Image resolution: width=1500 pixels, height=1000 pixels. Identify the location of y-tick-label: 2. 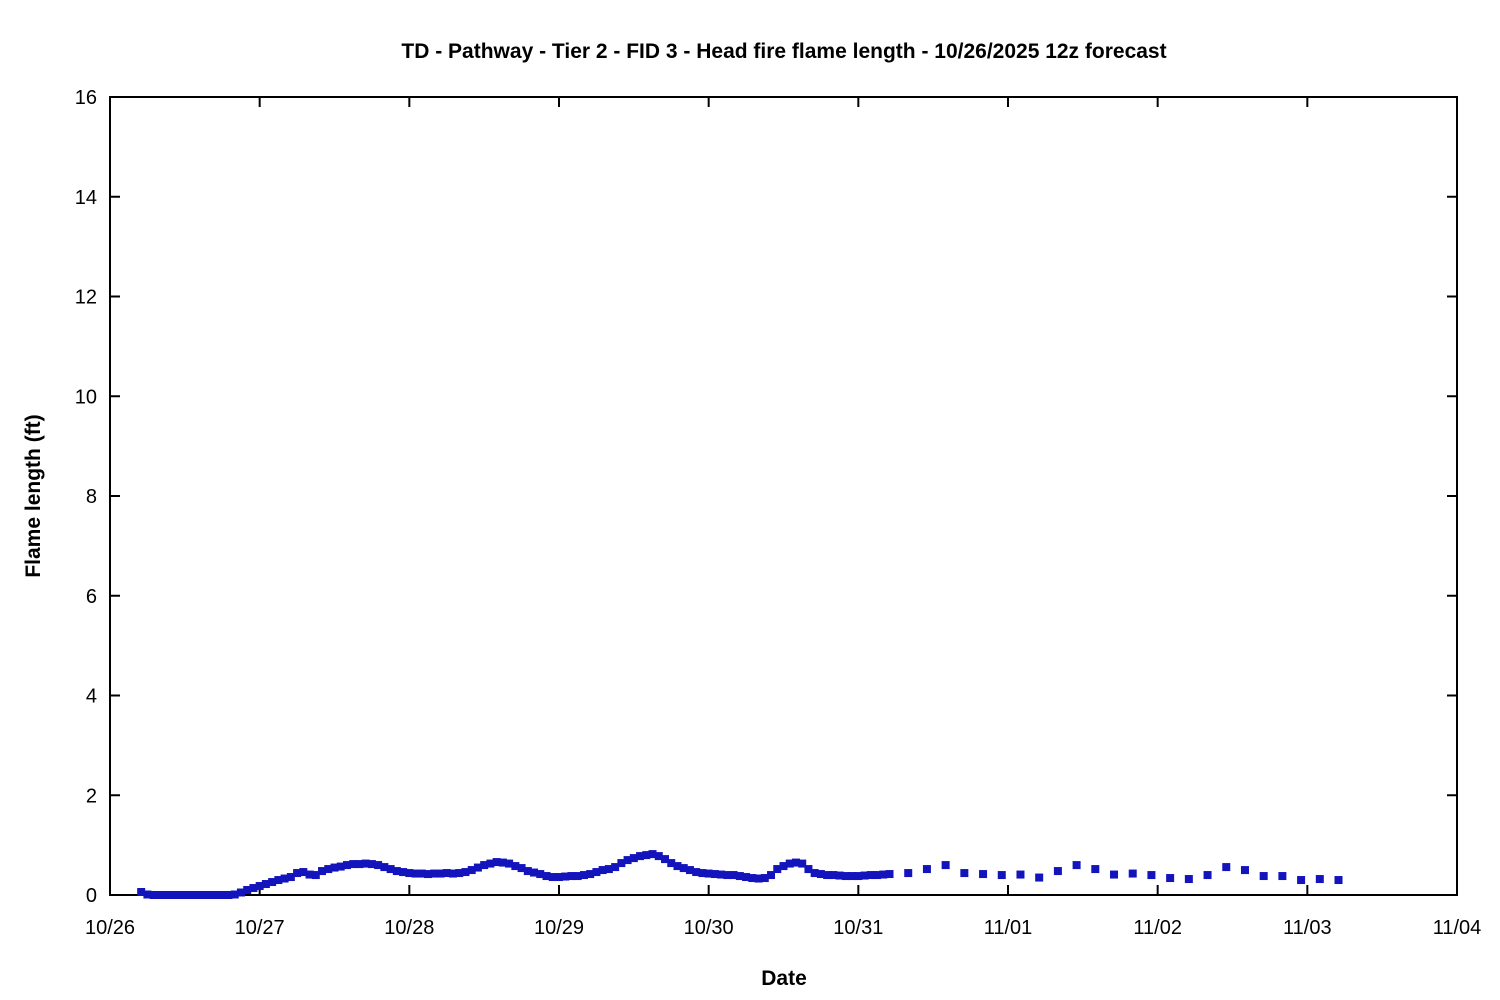
(91, 796).